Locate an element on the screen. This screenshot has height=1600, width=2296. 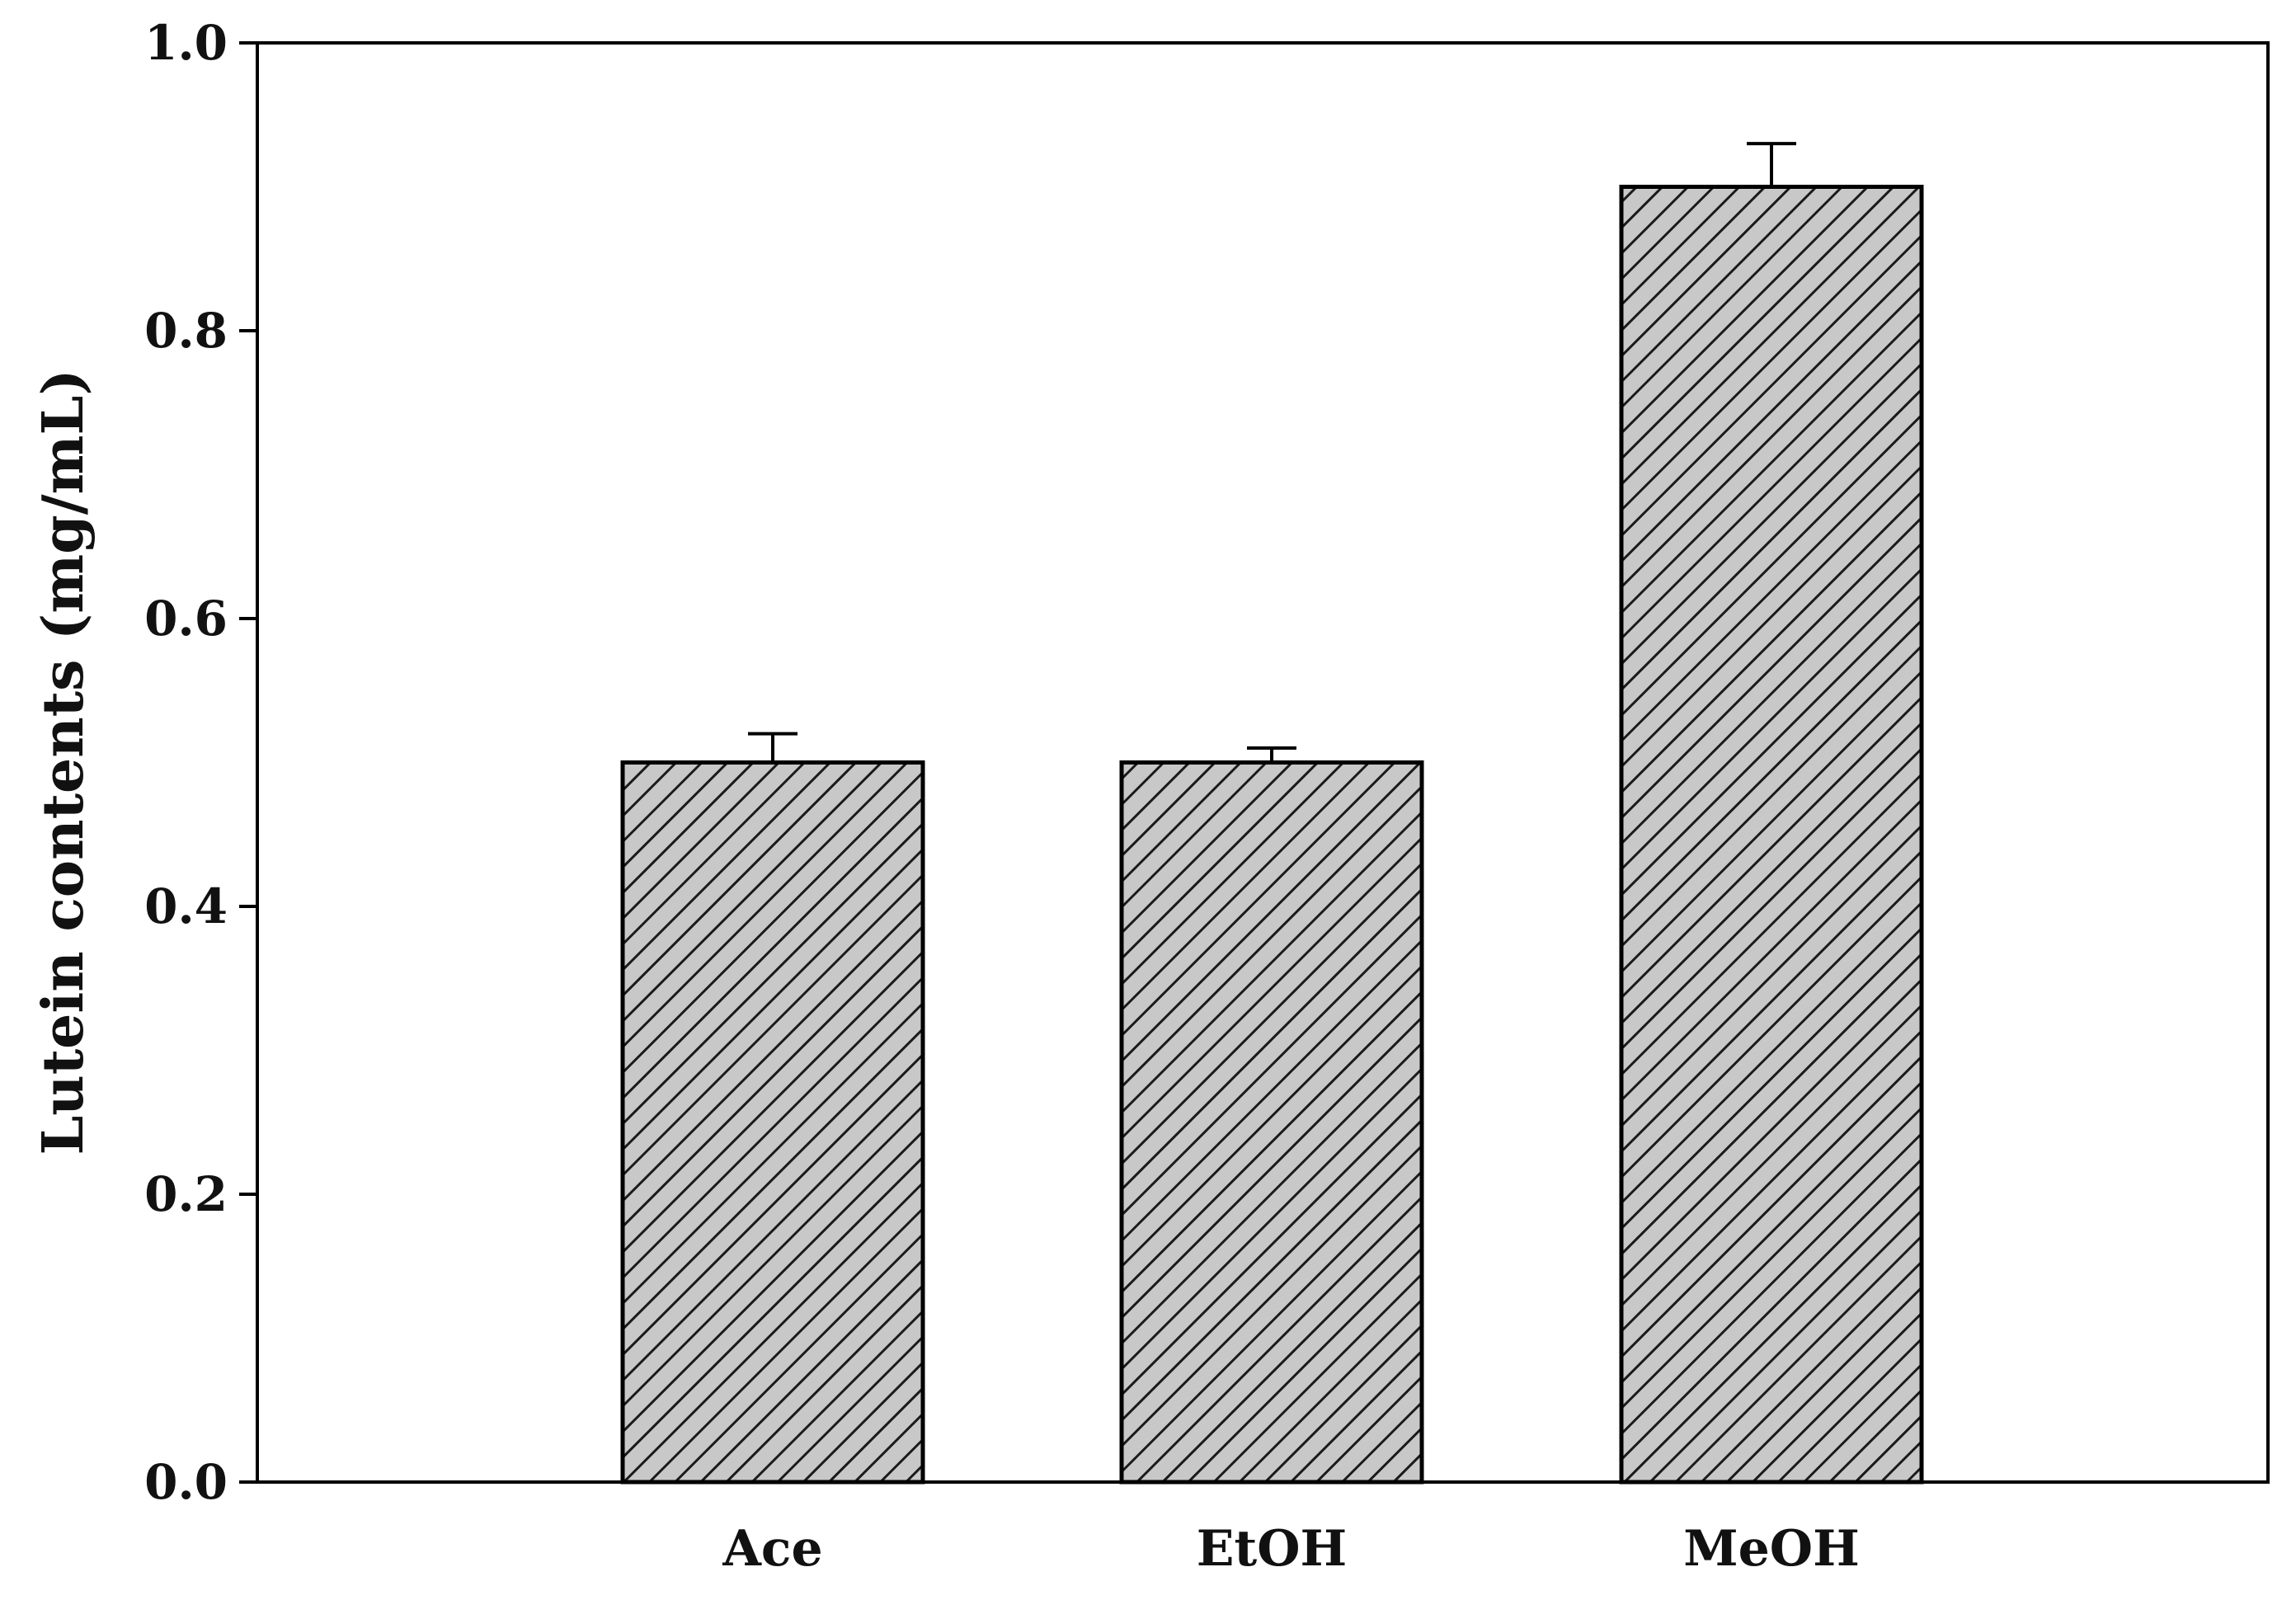
y-tick-label: 1.0 is located at coordinates (186, 43).